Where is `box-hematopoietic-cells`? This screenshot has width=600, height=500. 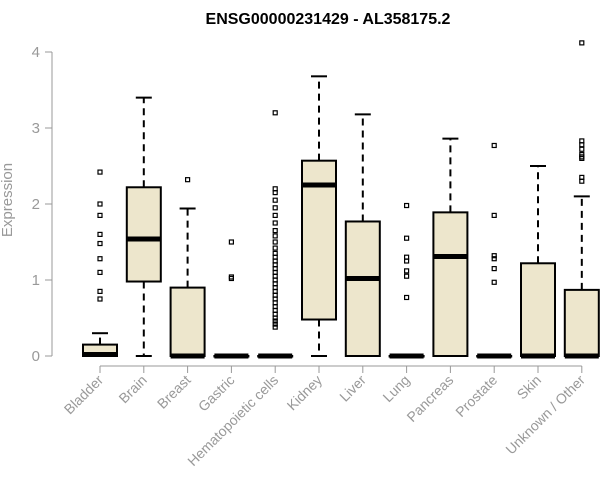
box-hematopoietic-cells is located at coordinates (275, 234).